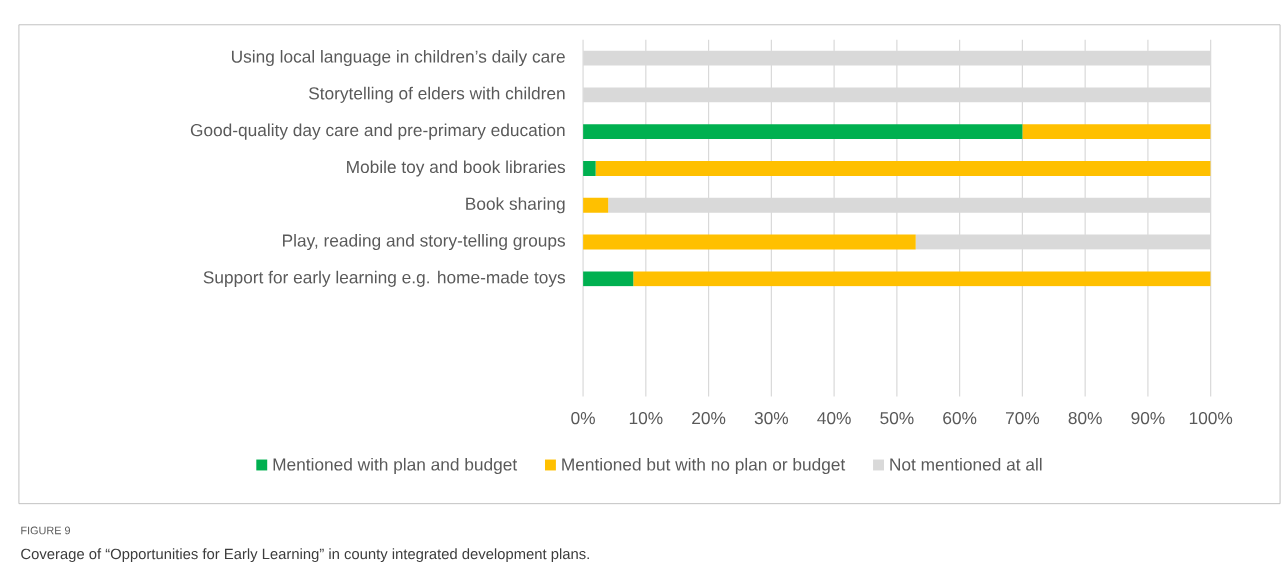  I want to click on legend-label: Mentioned with plan and budget, so click(395, 466).